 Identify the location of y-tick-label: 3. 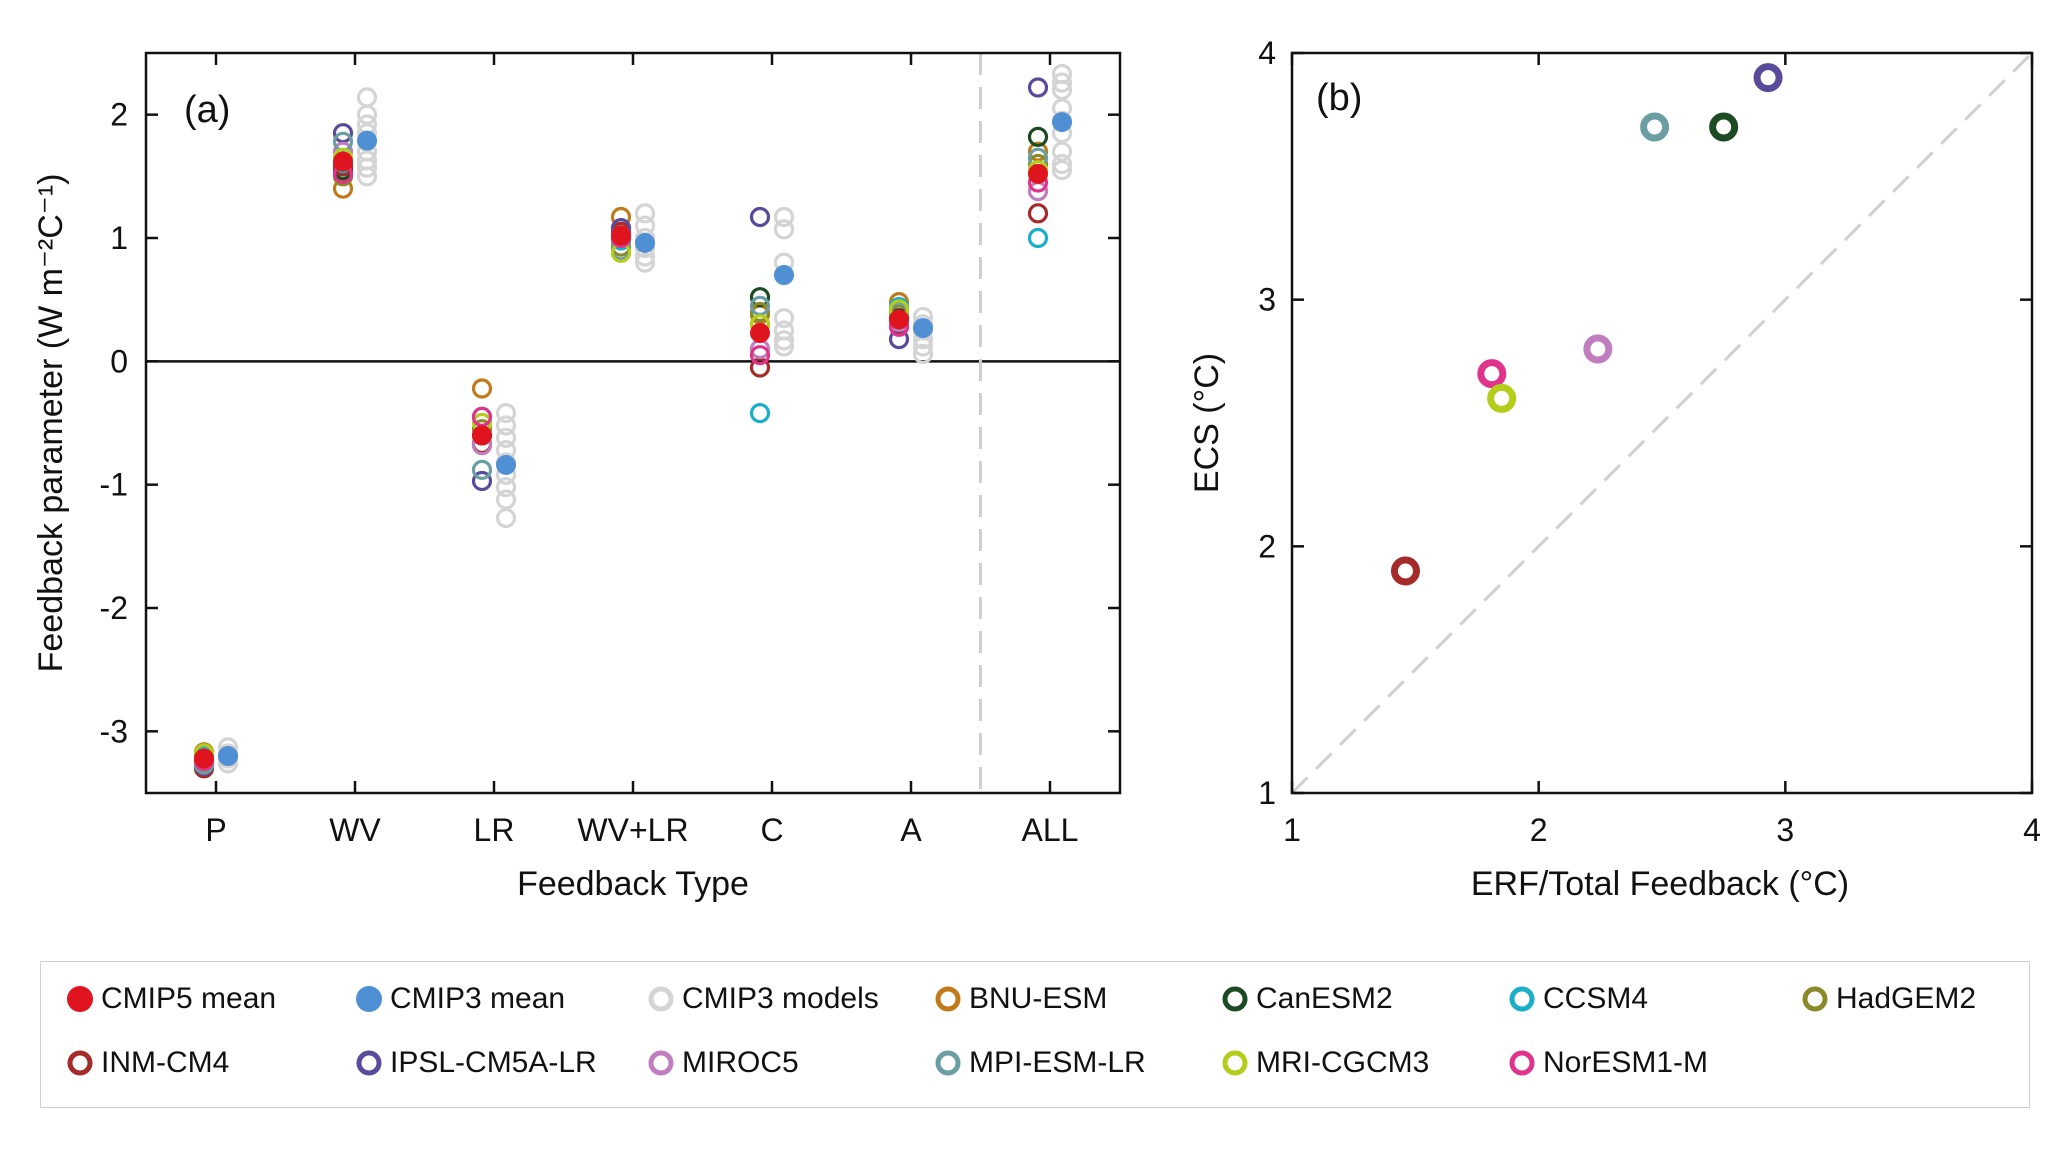
(1267, 300).